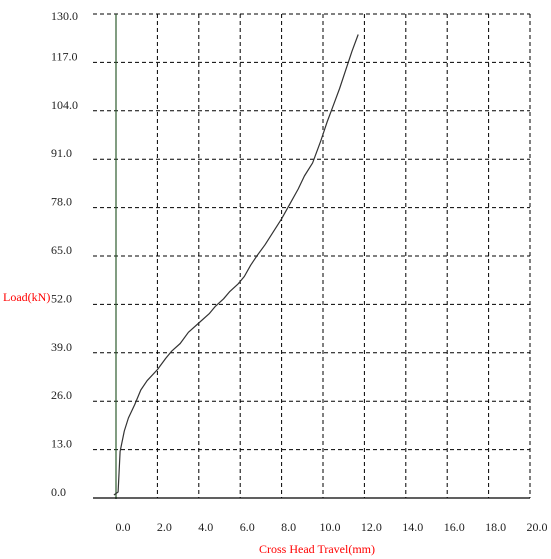 This screenshot has width=551, height=559. Describe the element at coordinates (412, 527) in the screenshot. I see `x-tick-label: 14.0` at that location.